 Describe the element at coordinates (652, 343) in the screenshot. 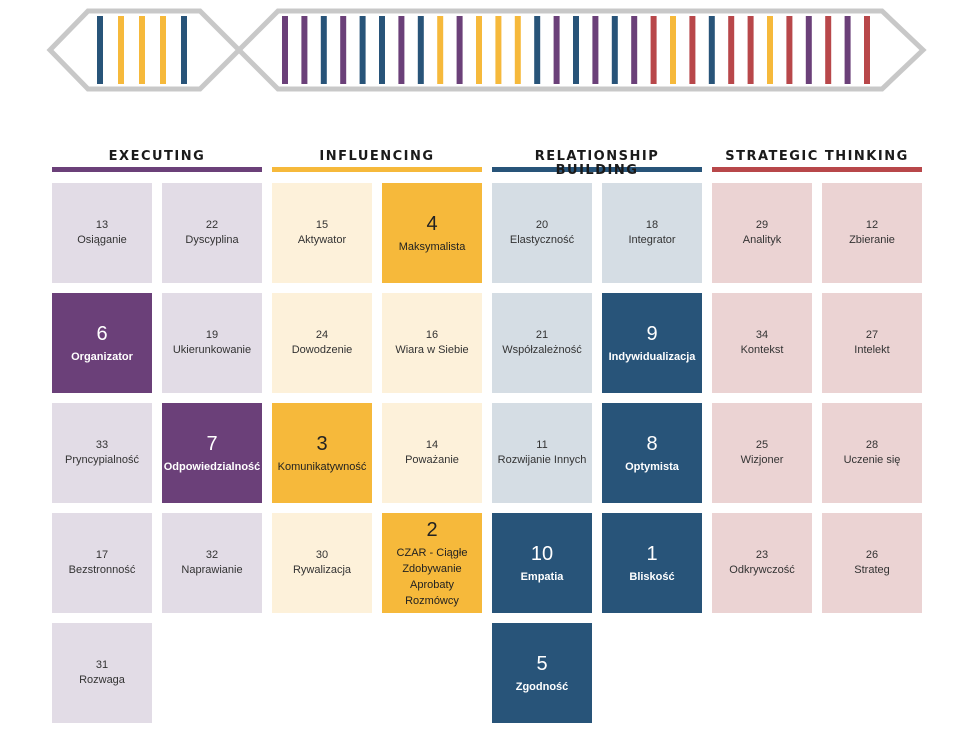

I see `theme-tile: 9 Indywidualizacja` at that location.